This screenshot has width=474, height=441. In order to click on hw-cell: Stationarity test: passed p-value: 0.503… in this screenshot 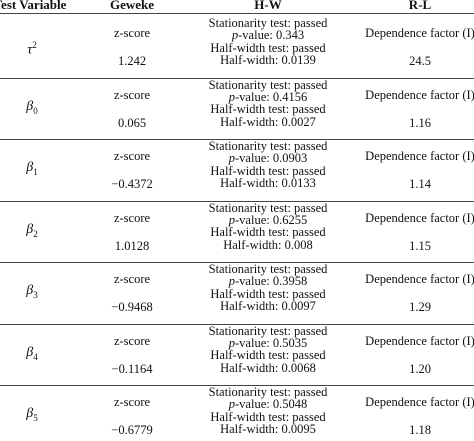, I will do `click(268, 349)`.